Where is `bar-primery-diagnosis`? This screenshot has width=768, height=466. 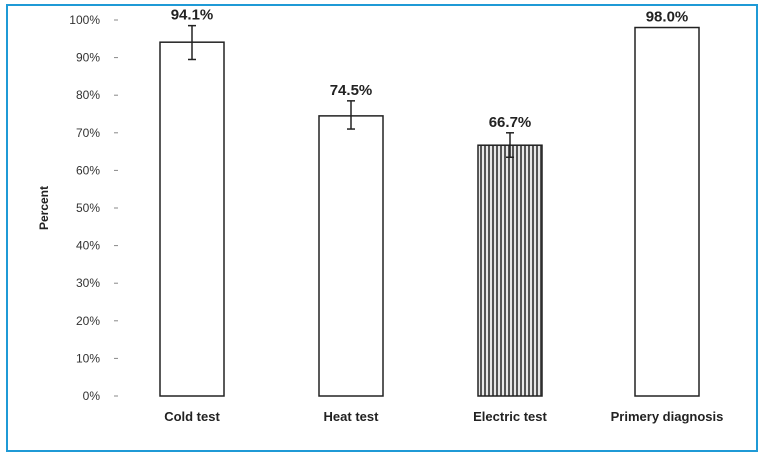
bar-primery-diagnosis is located at coordinates (667, 211).